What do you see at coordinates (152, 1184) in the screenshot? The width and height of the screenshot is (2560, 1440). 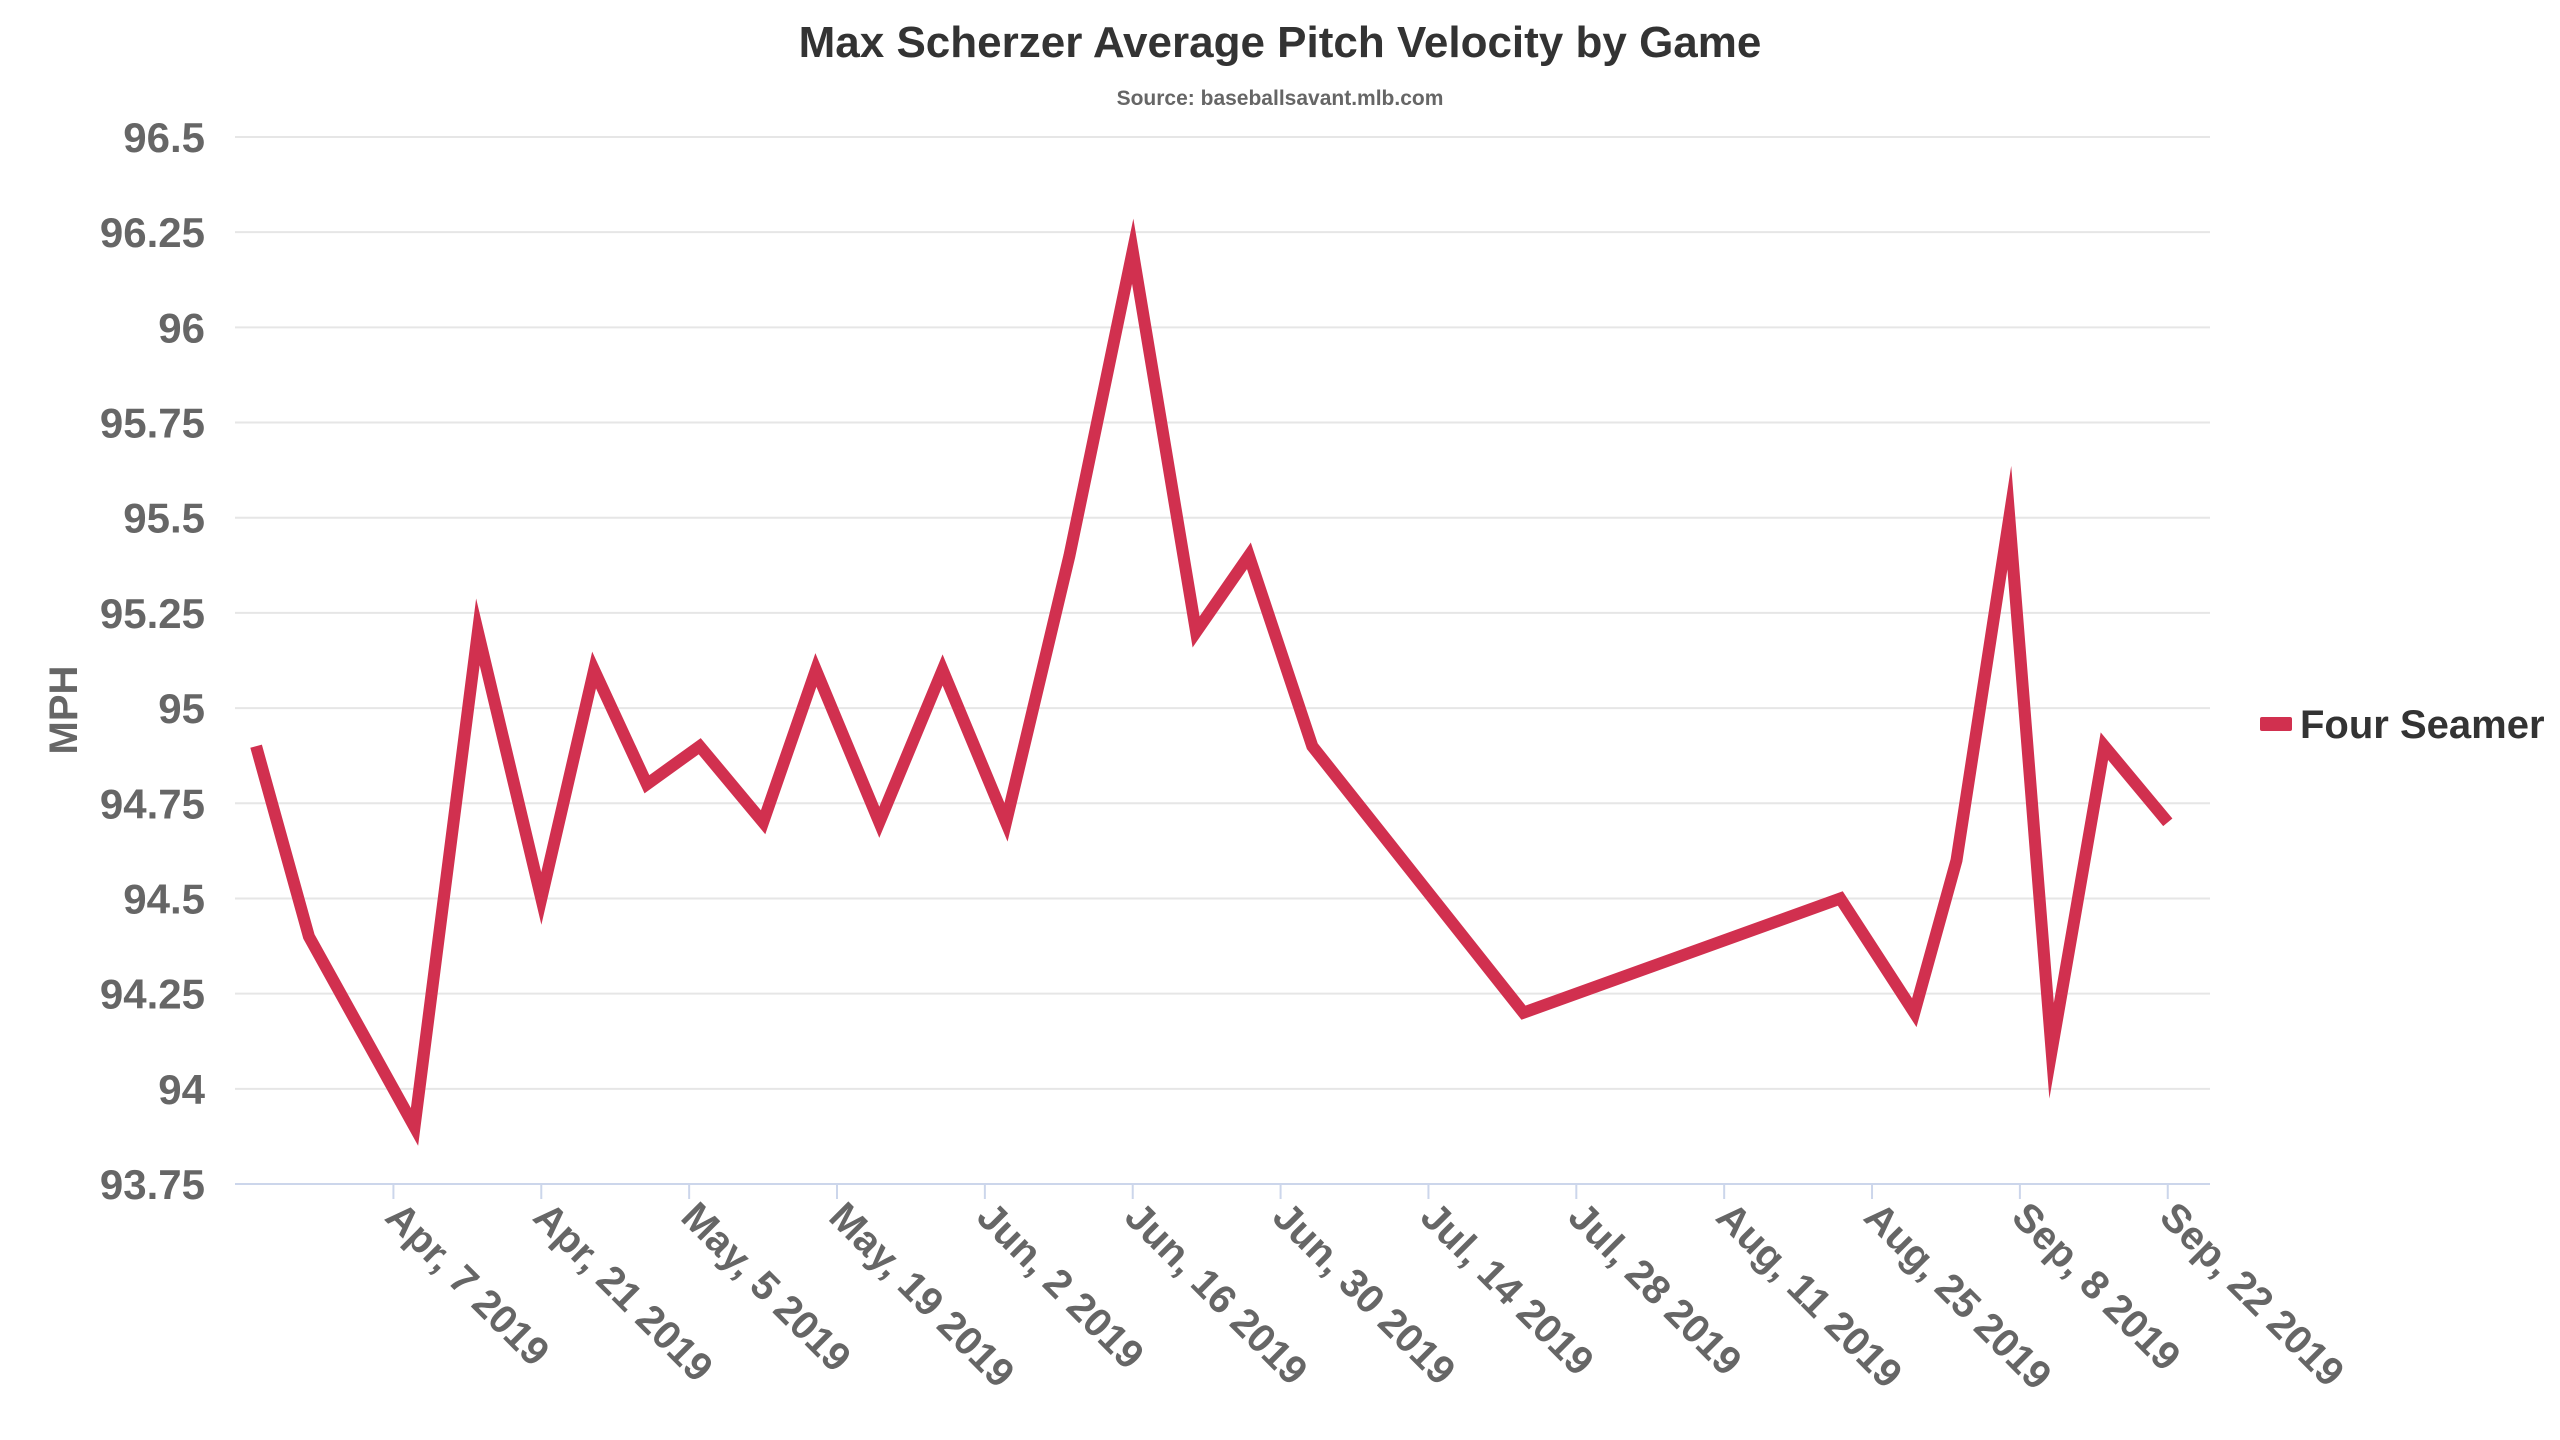 I see `y-tick-label: 93.75` at bounding box center [152, 1184].